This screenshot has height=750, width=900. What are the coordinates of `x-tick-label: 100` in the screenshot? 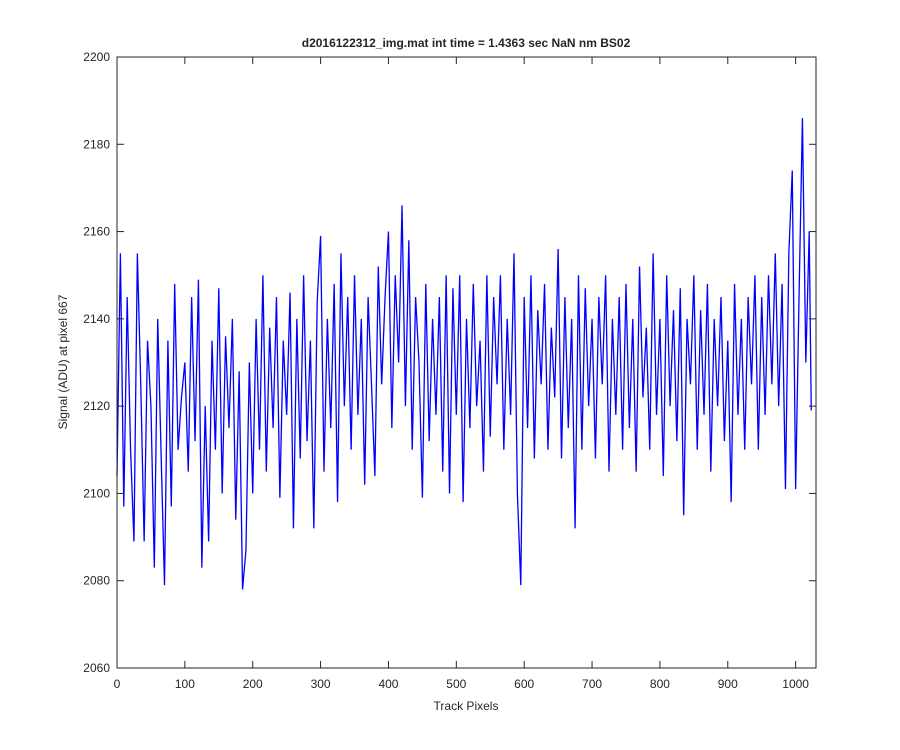 It's located at (185, 684).